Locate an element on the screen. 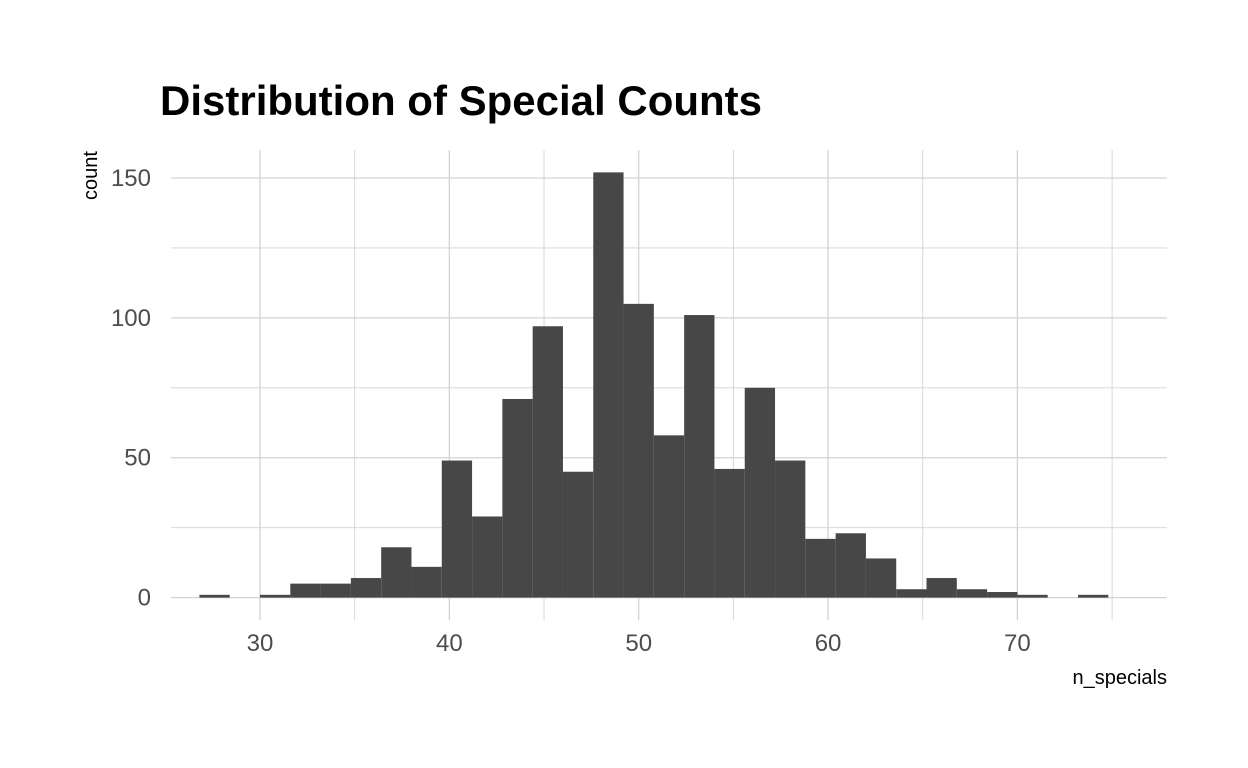  y-tick-label: 50 is located at coordinates (137, 458).